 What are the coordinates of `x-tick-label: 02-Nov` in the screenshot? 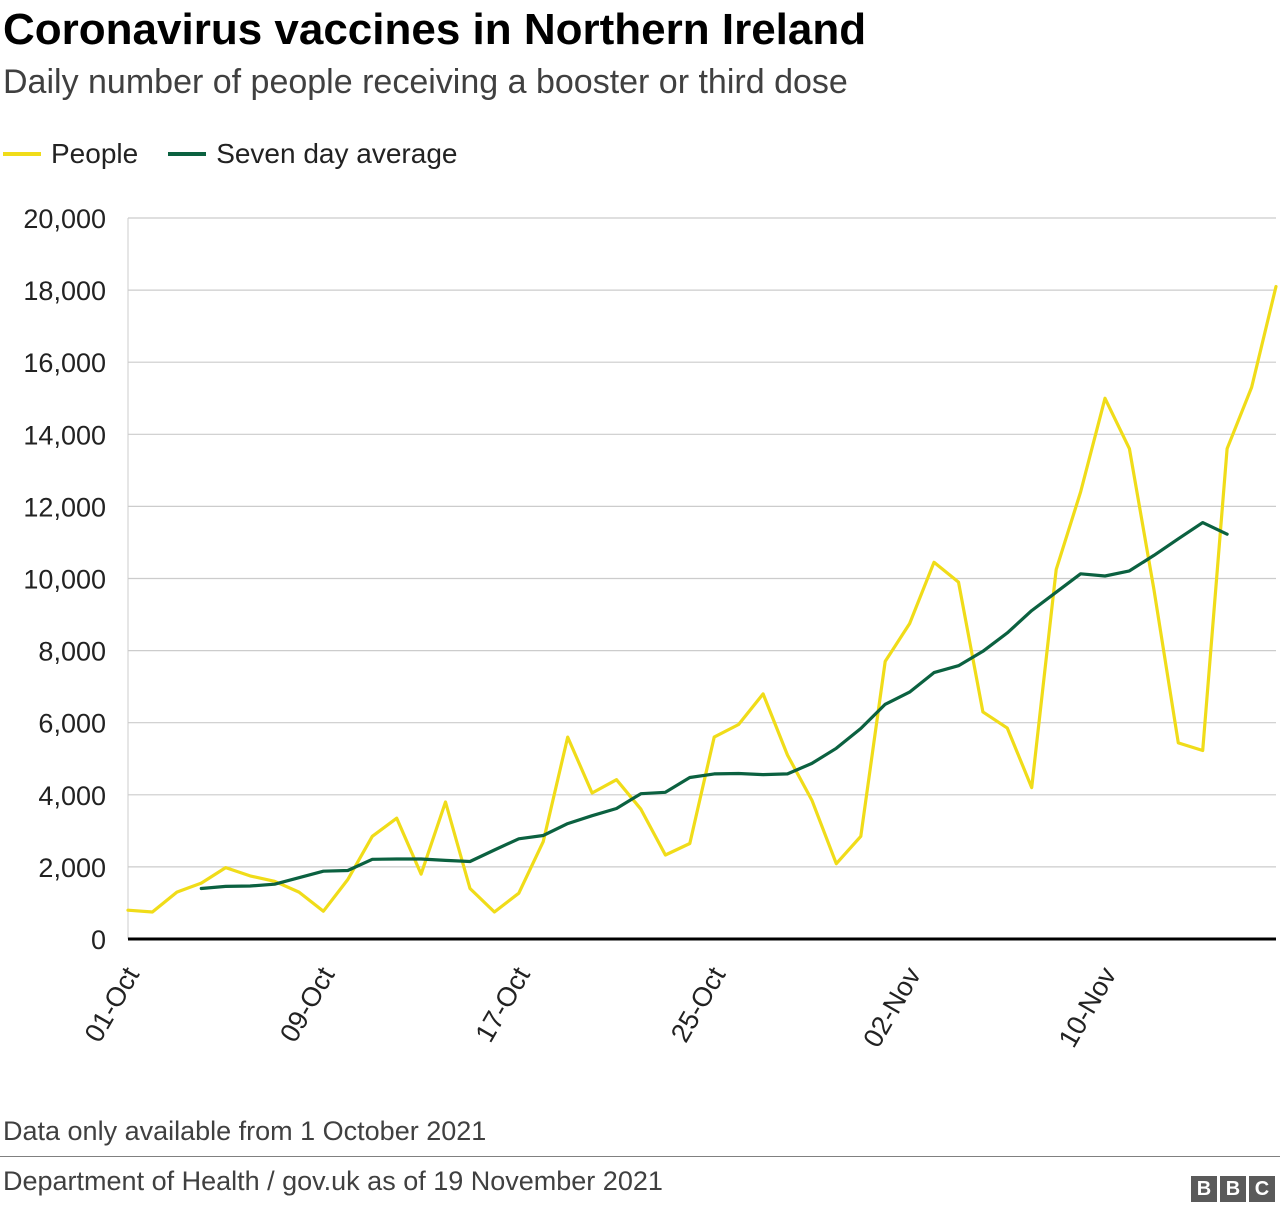 It's located at (892, 1007).